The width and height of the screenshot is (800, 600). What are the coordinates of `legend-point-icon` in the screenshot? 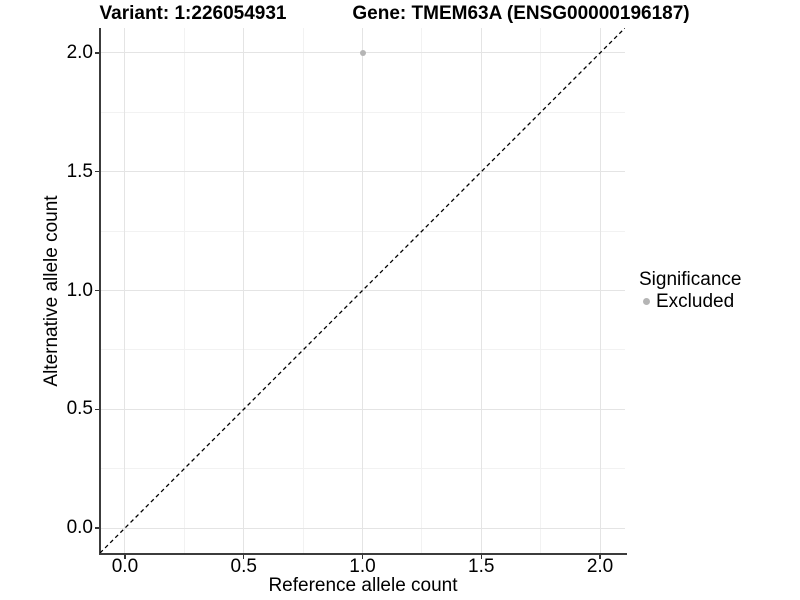 It's located at (646, 301).